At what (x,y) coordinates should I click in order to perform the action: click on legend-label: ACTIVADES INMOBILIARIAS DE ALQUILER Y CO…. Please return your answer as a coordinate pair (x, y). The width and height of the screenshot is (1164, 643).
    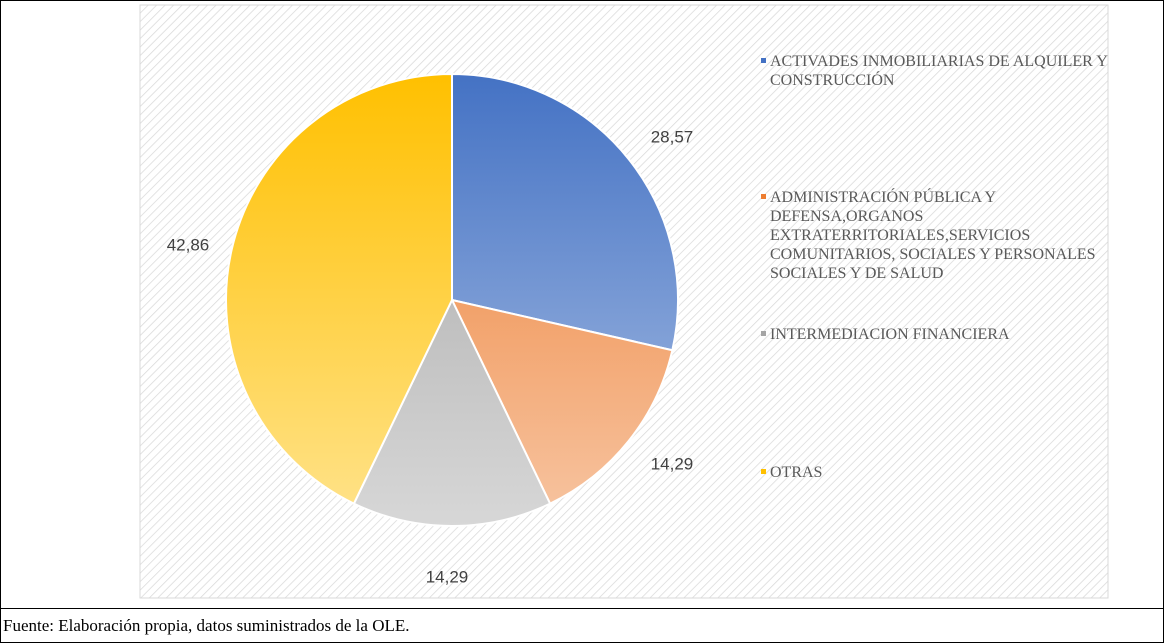
    Looking at the image, I should click on (939, 71).